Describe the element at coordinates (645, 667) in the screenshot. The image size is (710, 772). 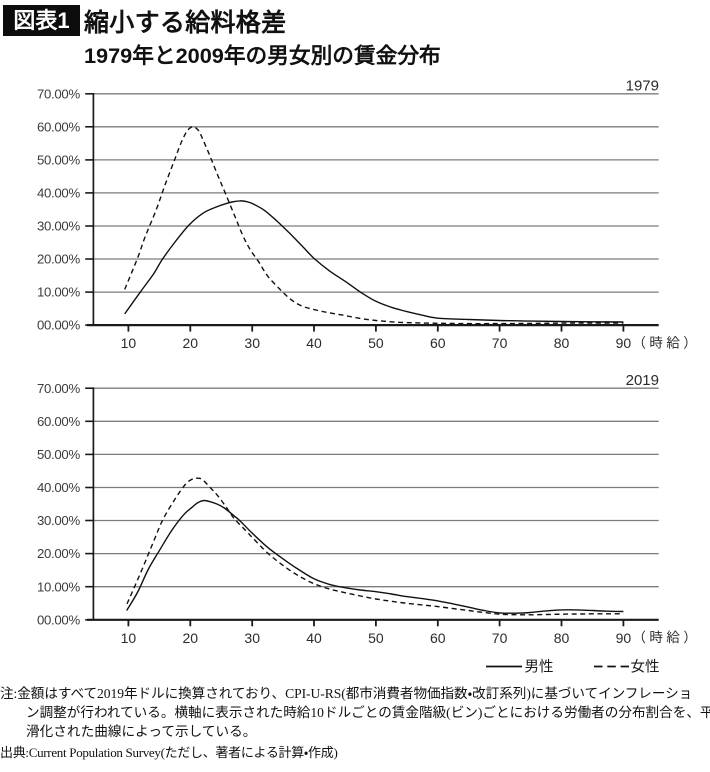
I see `svg-text: 女性` at that location.